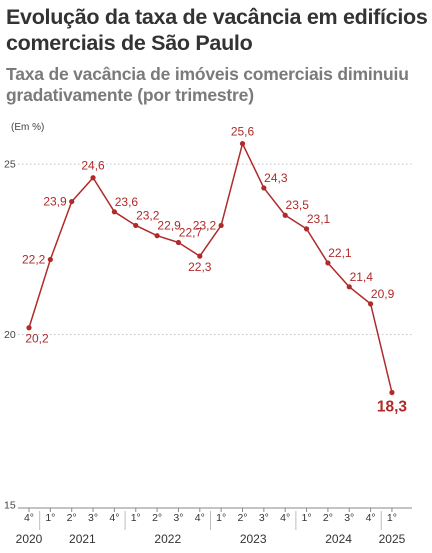 This screenshot has width=432, height=553. I want to click on data-label: 23,1, so click(319, 219).